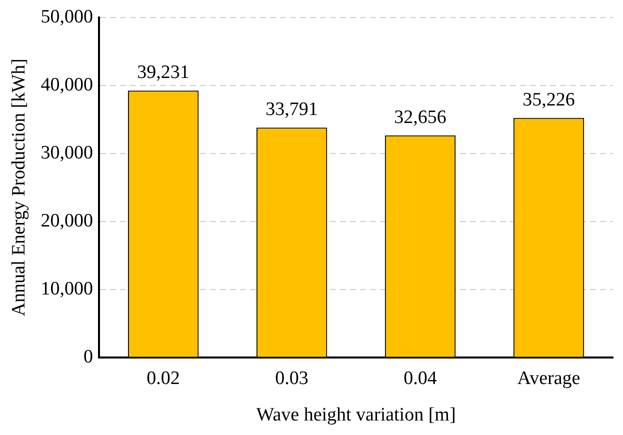 This screenshot has width=623, height=435. I want to click on y-tick-label: 10,000, so click(67, 289).